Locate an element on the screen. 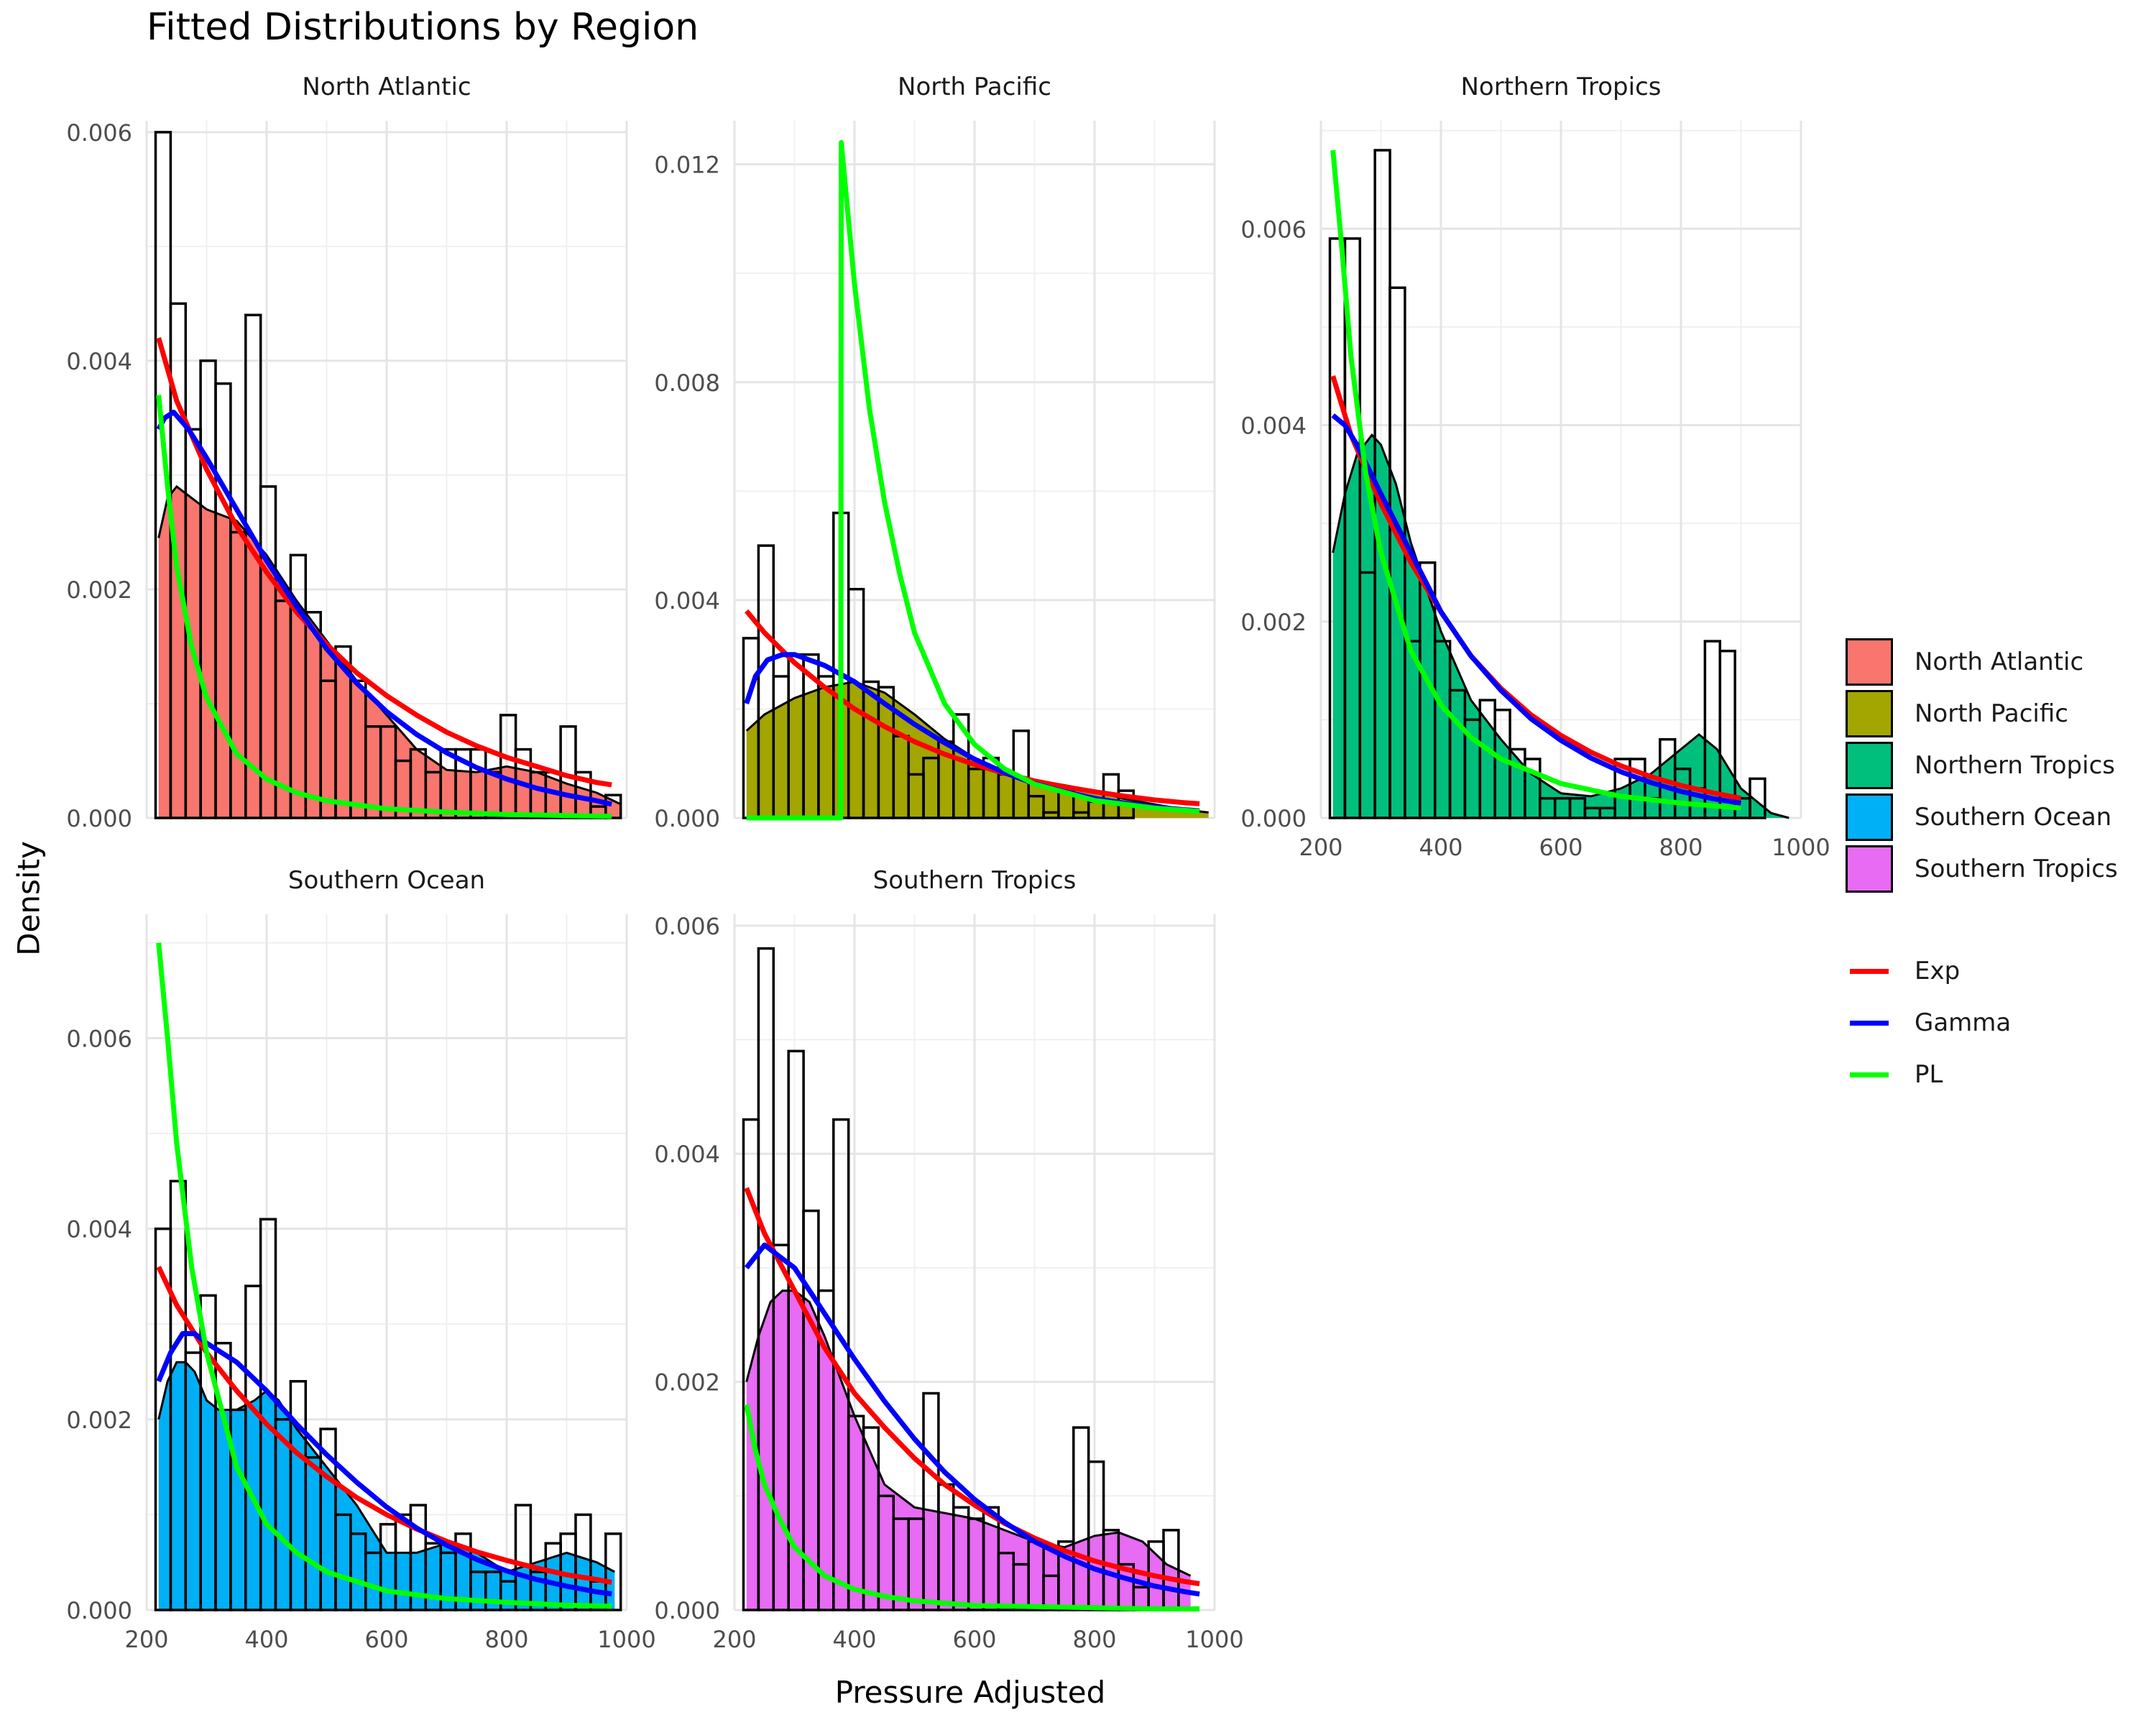 The height and width of the screenshot is (1725, 2156). legend-label: Northern Tropics is located at coordinates (2015, 765).